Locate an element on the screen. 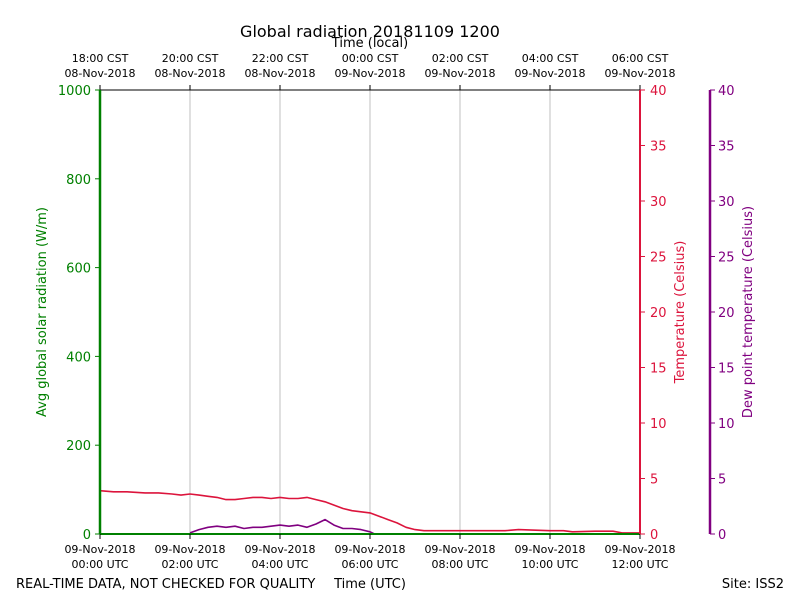 The width and height of the screenshot is (800, 600). radiation-tick-label: 0 is located at coordinates (87, 535).